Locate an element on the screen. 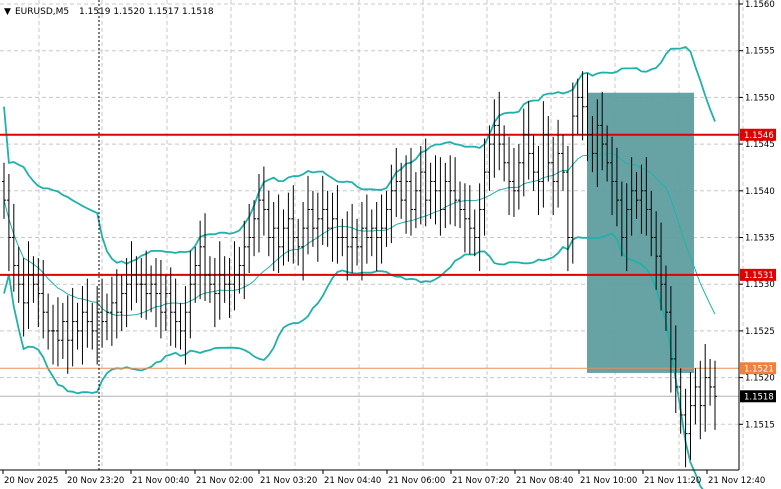 The height and width of the screenshot is (489, 781). time-tick-label: 20 Nov 23:20 is located at coordinates (95, 481).